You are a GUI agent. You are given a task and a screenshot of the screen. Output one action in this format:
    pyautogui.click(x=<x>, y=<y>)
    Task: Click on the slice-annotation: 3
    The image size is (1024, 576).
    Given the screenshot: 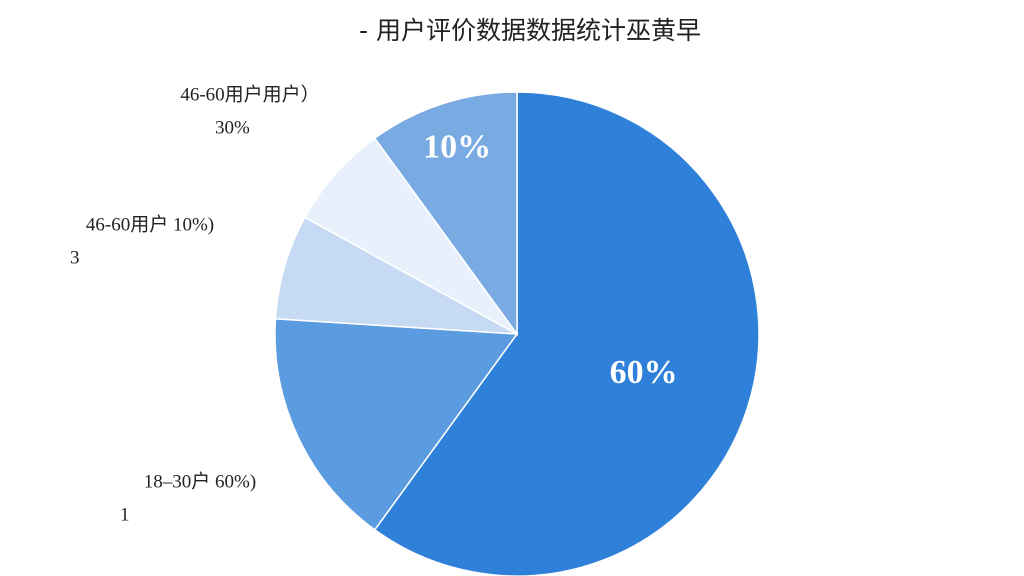 What is the action you would take?
    pyautogui.click(x=75, y=257)
    